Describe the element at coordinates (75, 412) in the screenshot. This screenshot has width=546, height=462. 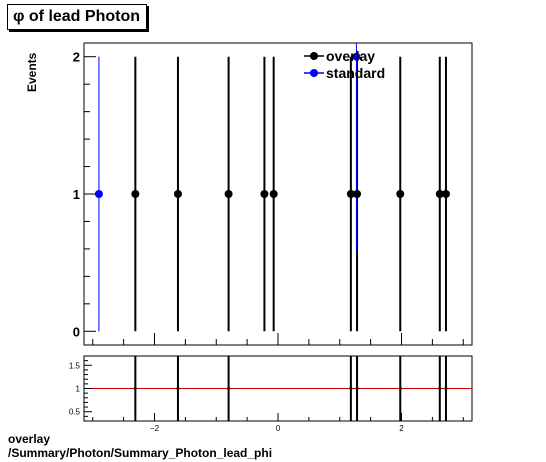
I see `ratio-y-tick-label: 0.5` at that location.